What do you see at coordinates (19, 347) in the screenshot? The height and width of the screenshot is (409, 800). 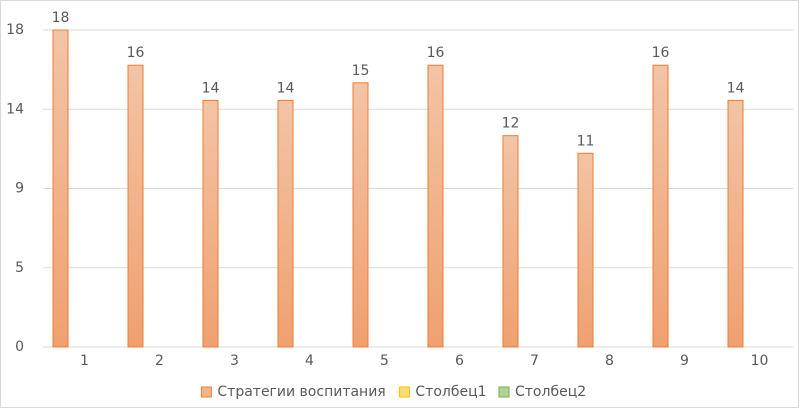 I see `y-tick-label: 0` at bounding box center [19, 347].